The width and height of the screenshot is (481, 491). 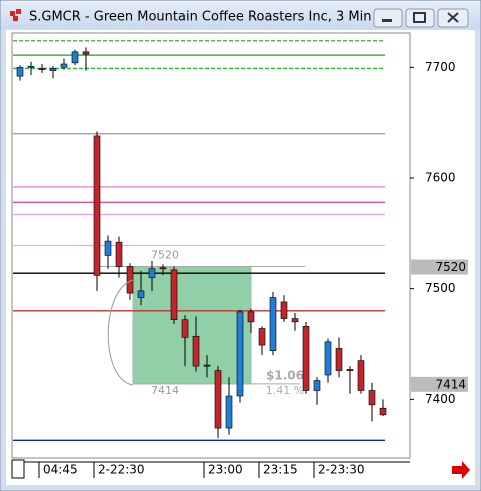 I want to click on app-icon, so click(x=15, y=15).